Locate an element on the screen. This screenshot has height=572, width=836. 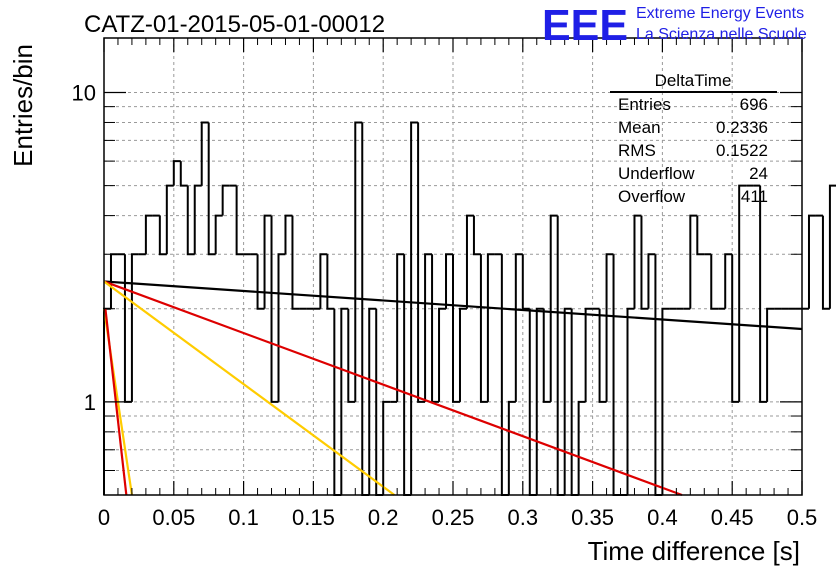
x-tick-label: 0 is located at coordinates (104, 517).